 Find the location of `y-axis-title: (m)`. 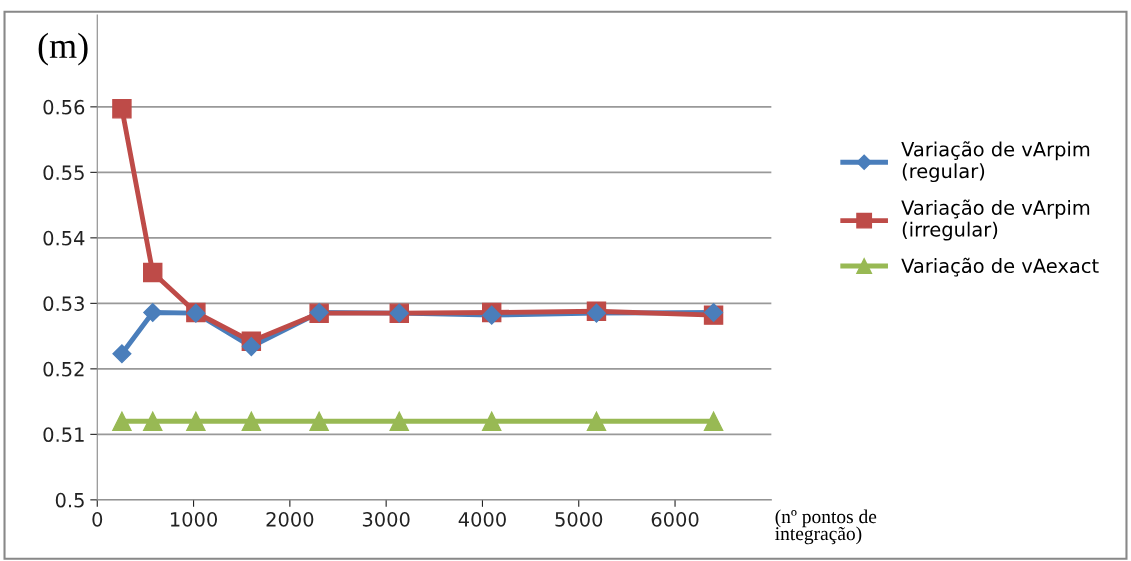

y-axis-title: (m) is located at coordinates (63, 49).